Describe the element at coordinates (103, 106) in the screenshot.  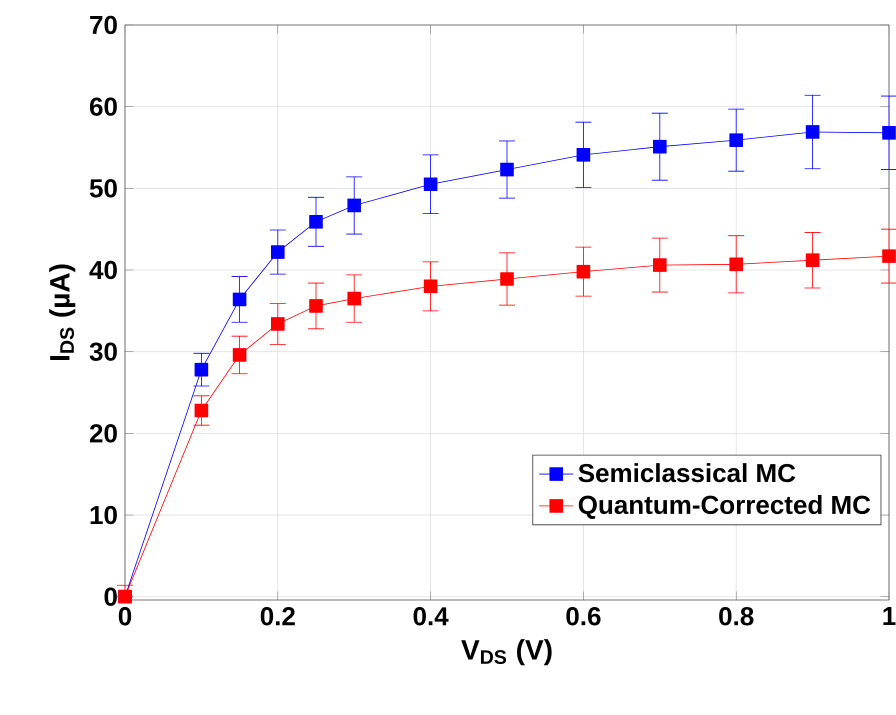
I see `y-tick-label: 60` at that location.